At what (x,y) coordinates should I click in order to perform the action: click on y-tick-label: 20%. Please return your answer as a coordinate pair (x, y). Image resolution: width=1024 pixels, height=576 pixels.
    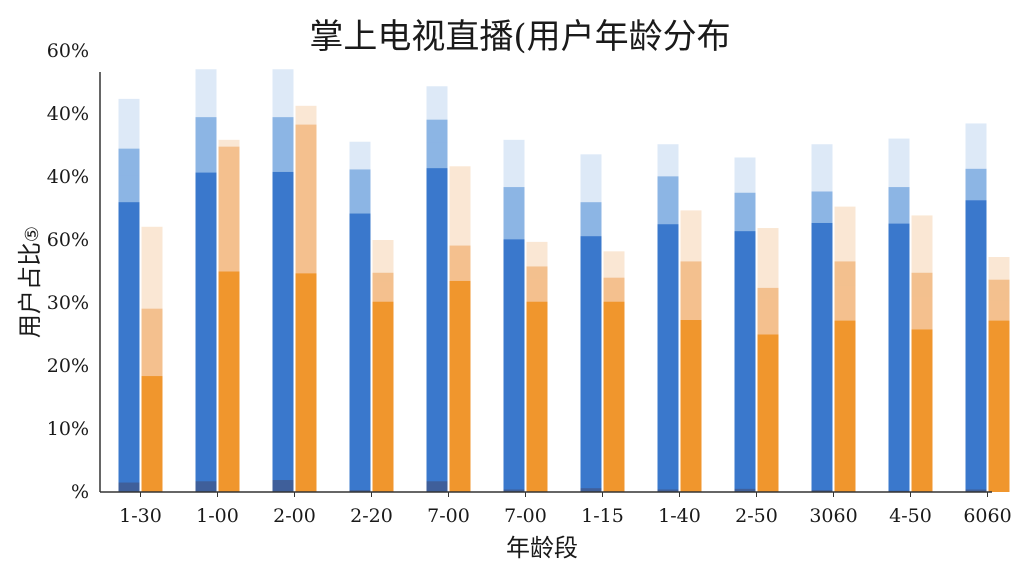
    Looking at the image, I should click on (68, 366).